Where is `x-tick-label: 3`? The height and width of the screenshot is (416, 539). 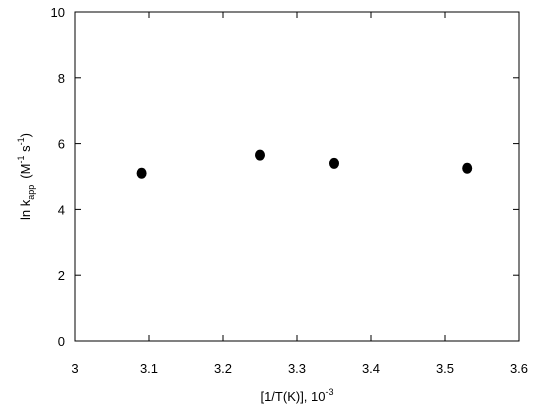
x-tick-label: 3 is located at coordinates (74, 368).